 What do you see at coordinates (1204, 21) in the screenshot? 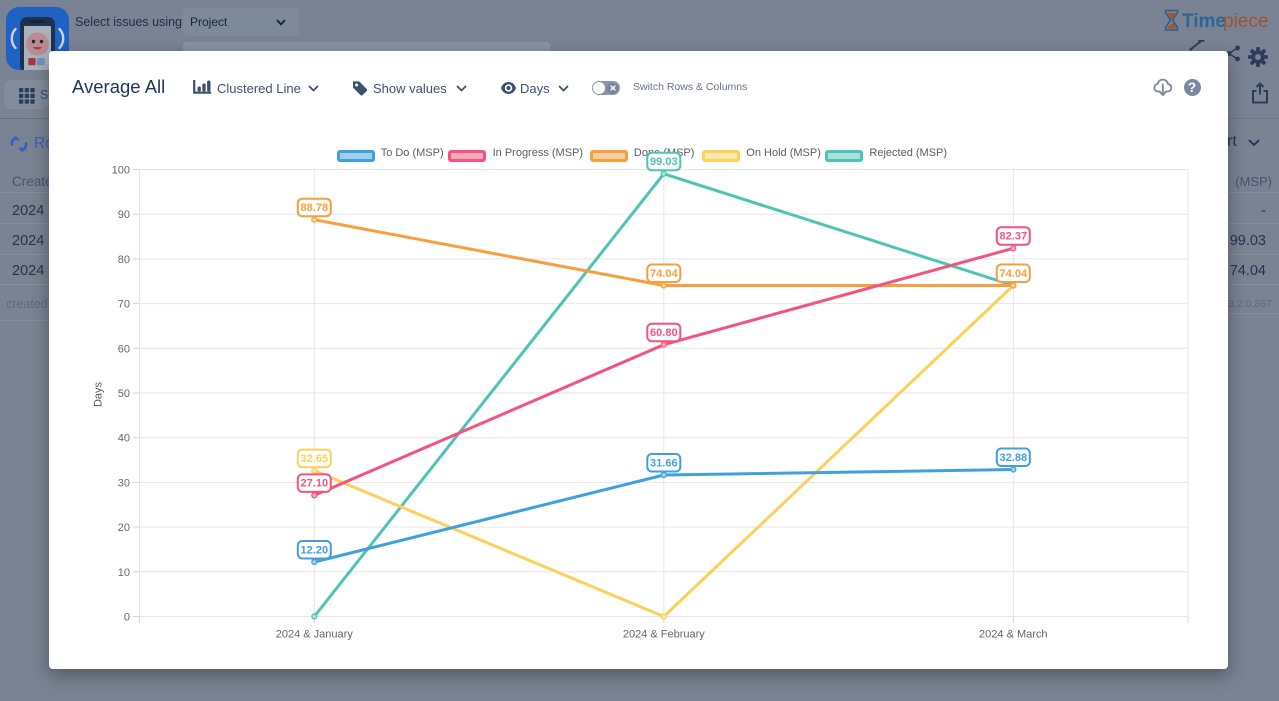
I see `svg-text: Time` at bounding box center [1204, 21].